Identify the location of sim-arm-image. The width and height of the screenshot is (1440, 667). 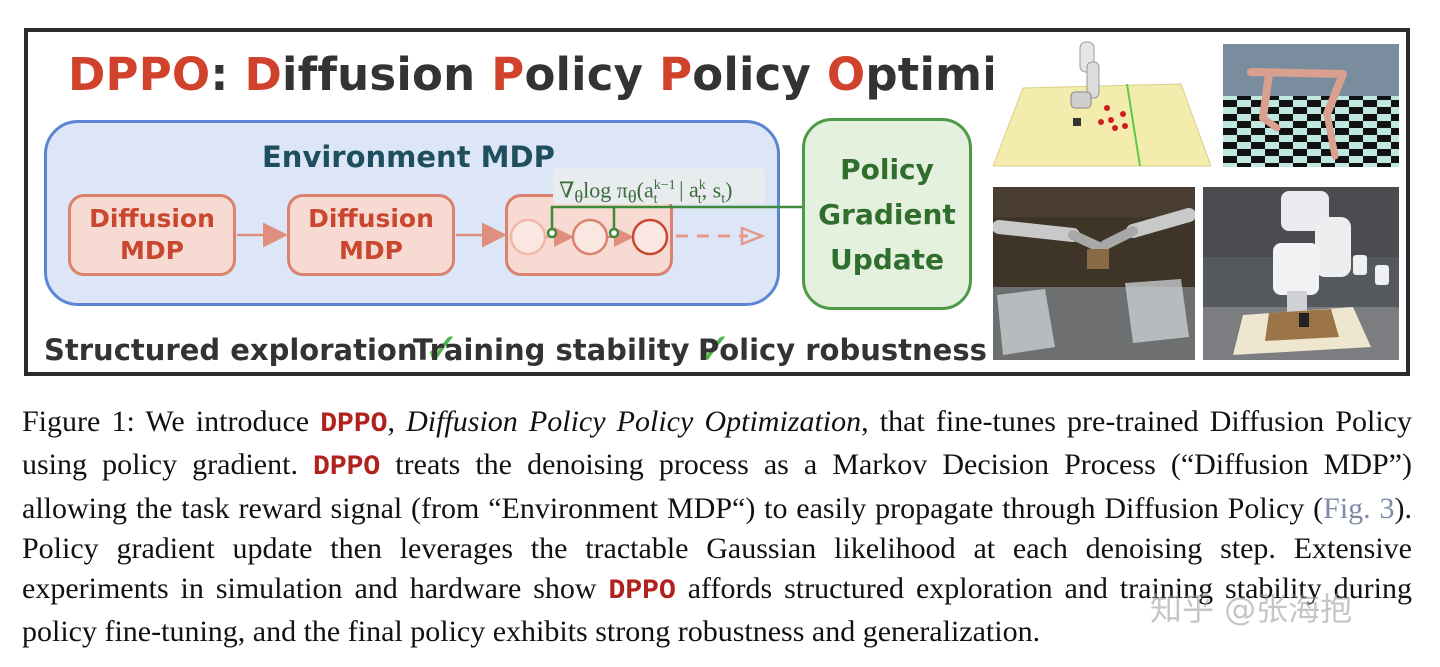
(1102, 107).